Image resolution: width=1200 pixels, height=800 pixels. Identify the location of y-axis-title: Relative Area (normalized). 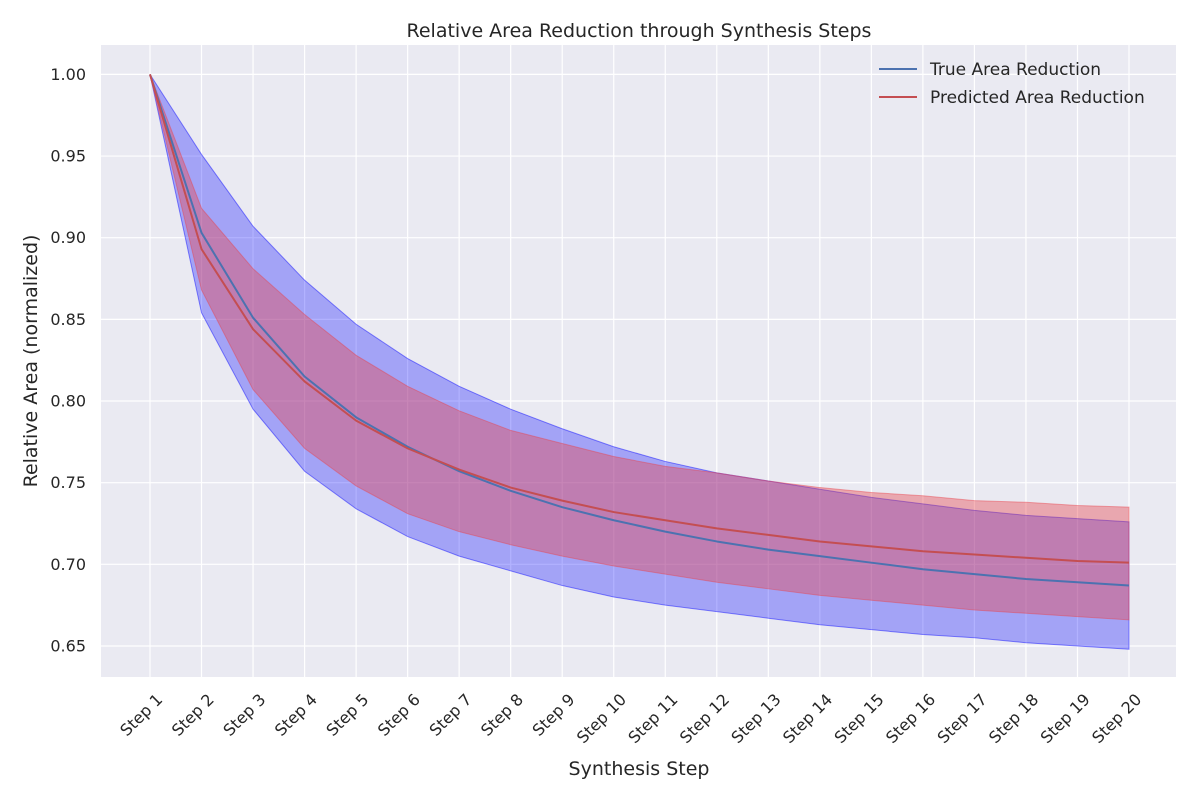
(31, 361).